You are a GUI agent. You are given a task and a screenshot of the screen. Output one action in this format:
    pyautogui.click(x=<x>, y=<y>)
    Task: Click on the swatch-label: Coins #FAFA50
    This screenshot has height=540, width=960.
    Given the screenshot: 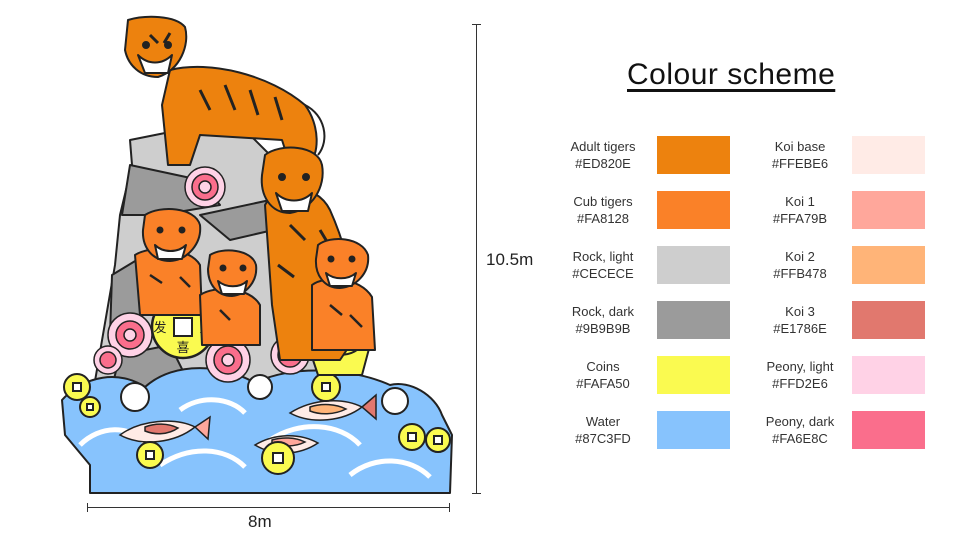 What is the action you would take?
    pyautogui.click(x=603, y=375)
    